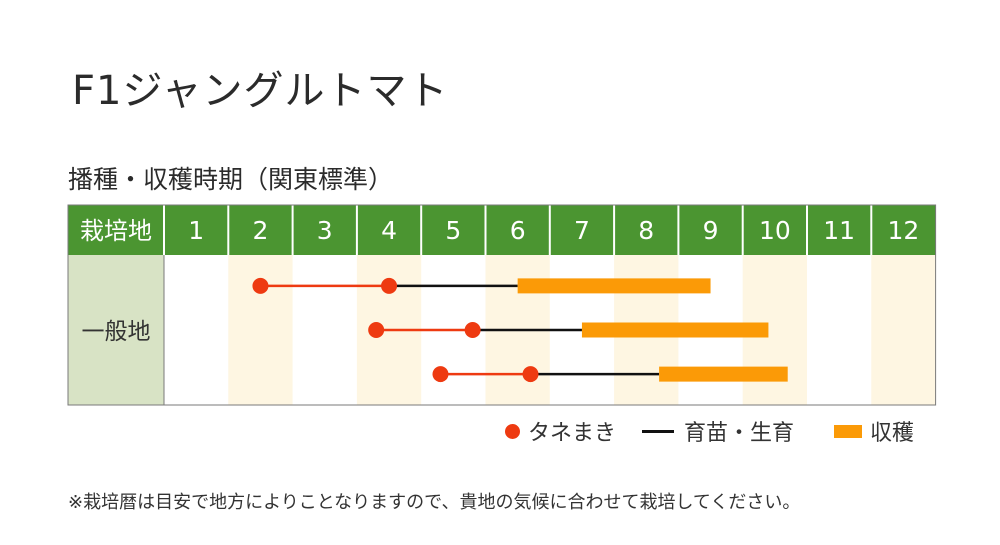 The image size is (1000, 545). I want to click on month-label: 12, so click(904, 230).